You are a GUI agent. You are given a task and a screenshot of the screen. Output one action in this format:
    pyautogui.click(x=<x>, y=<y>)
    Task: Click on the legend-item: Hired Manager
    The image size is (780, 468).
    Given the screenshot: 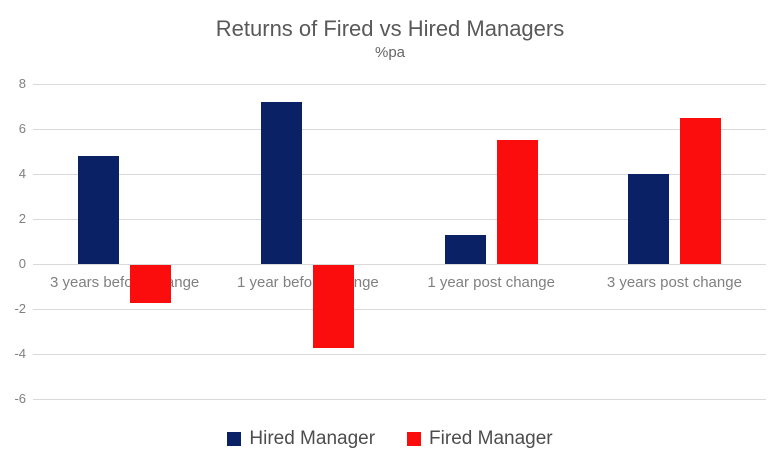 What is the action you would take?
    pyautogui.click(x=301, y=439)
    